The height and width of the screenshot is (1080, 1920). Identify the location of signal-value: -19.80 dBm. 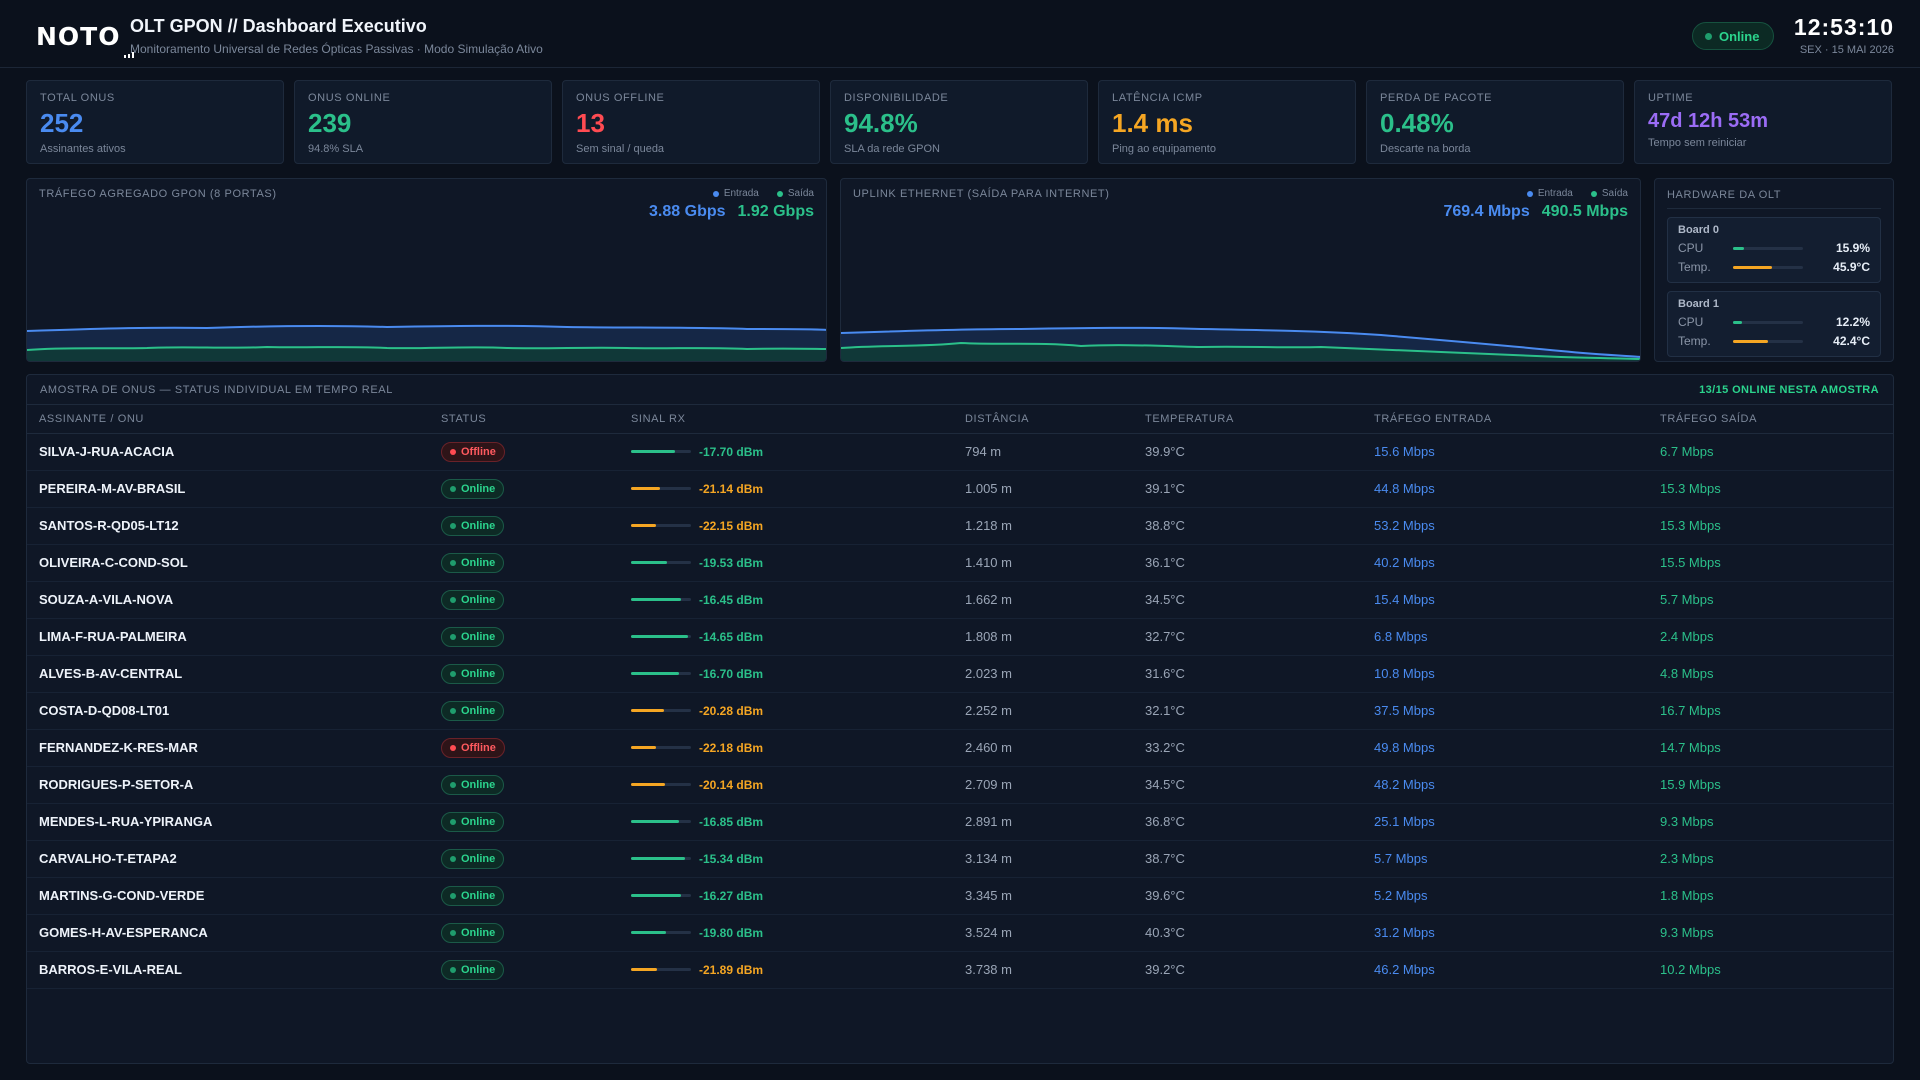
(731, 932).